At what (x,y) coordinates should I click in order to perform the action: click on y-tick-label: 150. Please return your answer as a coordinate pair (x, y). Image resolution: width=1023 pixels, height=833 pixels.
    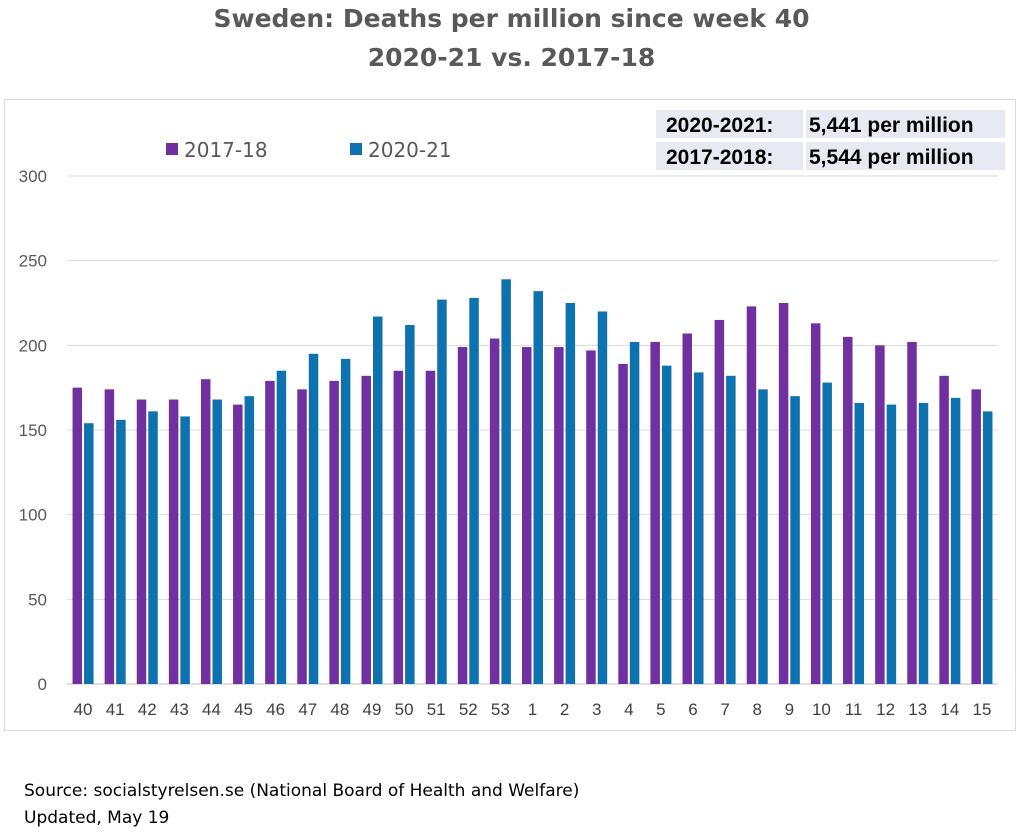
    Looking at the image, I should click on (33, 430).